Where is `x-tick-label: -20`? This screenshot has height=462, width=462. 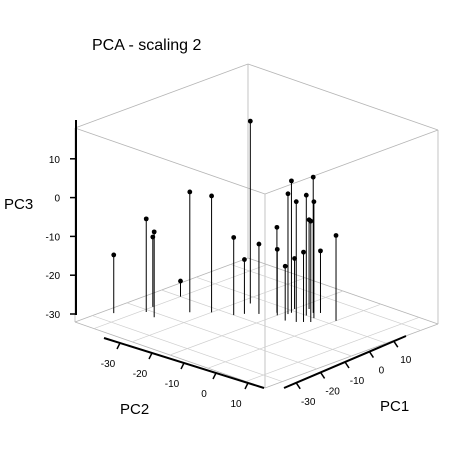
x-tick-label: -20 is located at coordinates (332, 391).